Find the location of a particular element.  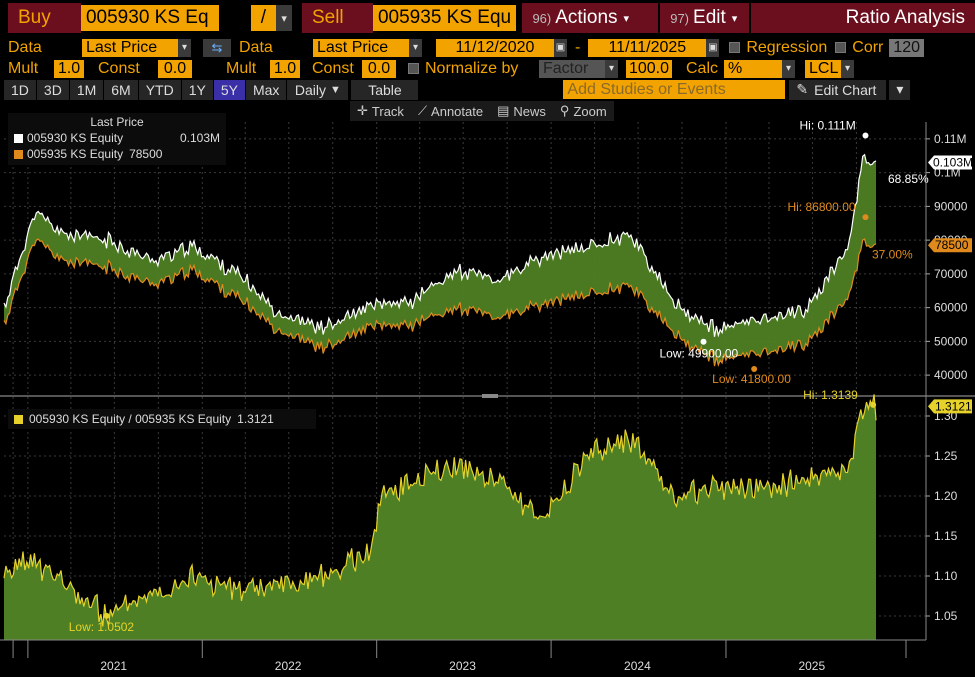

normalize-checkbox is located at coordinates (413, 68).